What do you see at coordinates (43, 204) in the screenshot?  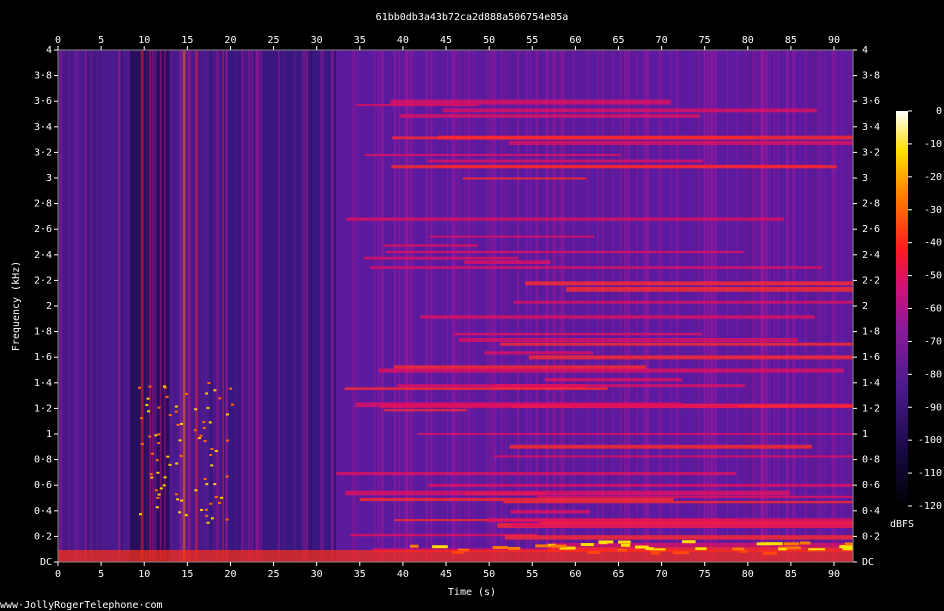 I see `y-tick-label: 2·8` at bounding box center [43, 204].